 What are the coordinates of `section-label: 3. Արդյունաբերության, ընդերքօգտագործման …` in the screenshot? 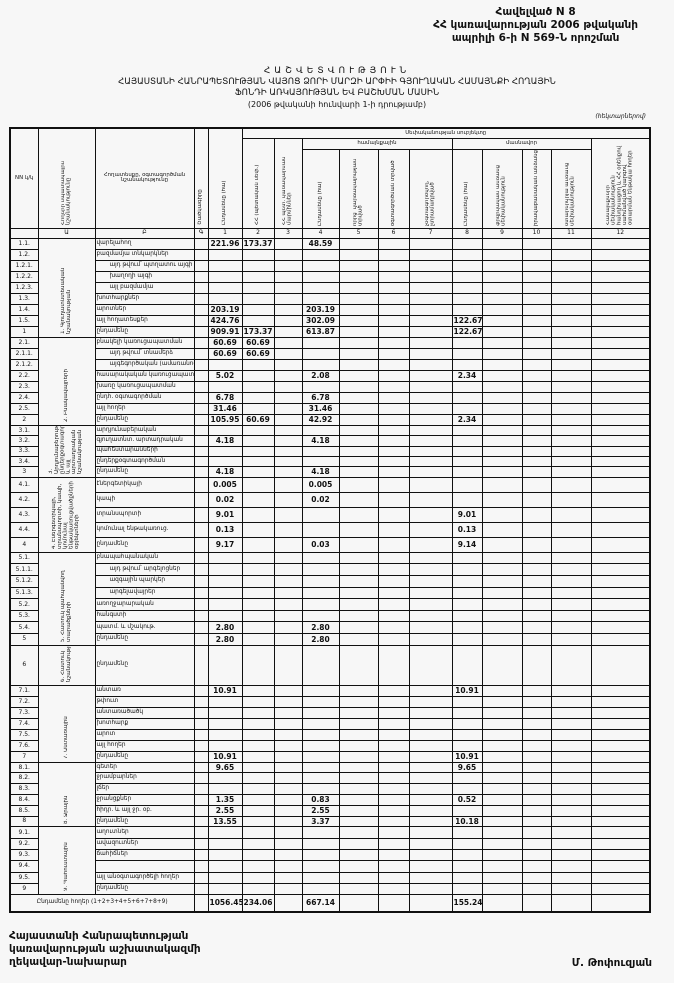 It's located at (66, 451).